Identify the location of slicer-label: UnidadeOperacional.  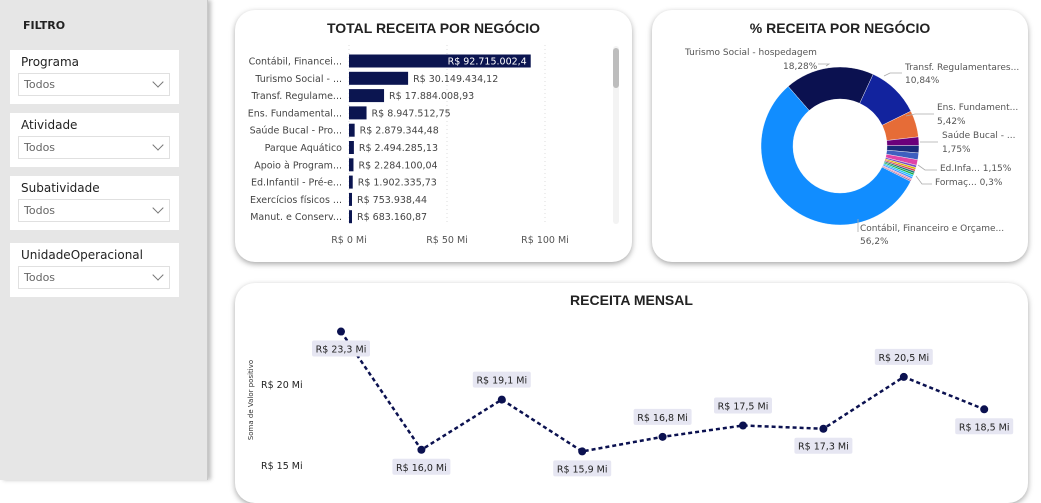
(82, 255).